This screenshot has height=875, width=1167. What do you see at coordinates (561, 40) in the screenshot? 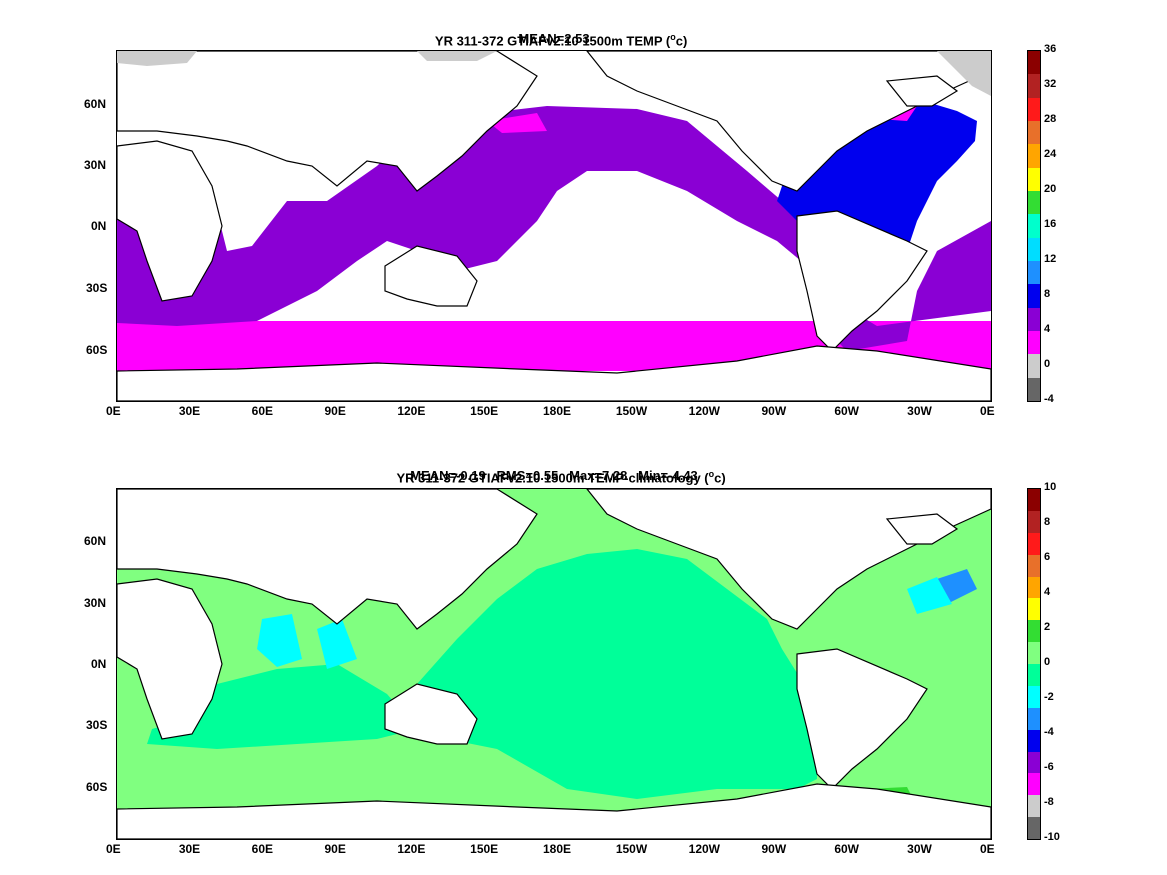
I see `panel1-title: YR 311-372 GTIAFv2.10 1500m TEMP (oc)` at bounding box center [561, 40].